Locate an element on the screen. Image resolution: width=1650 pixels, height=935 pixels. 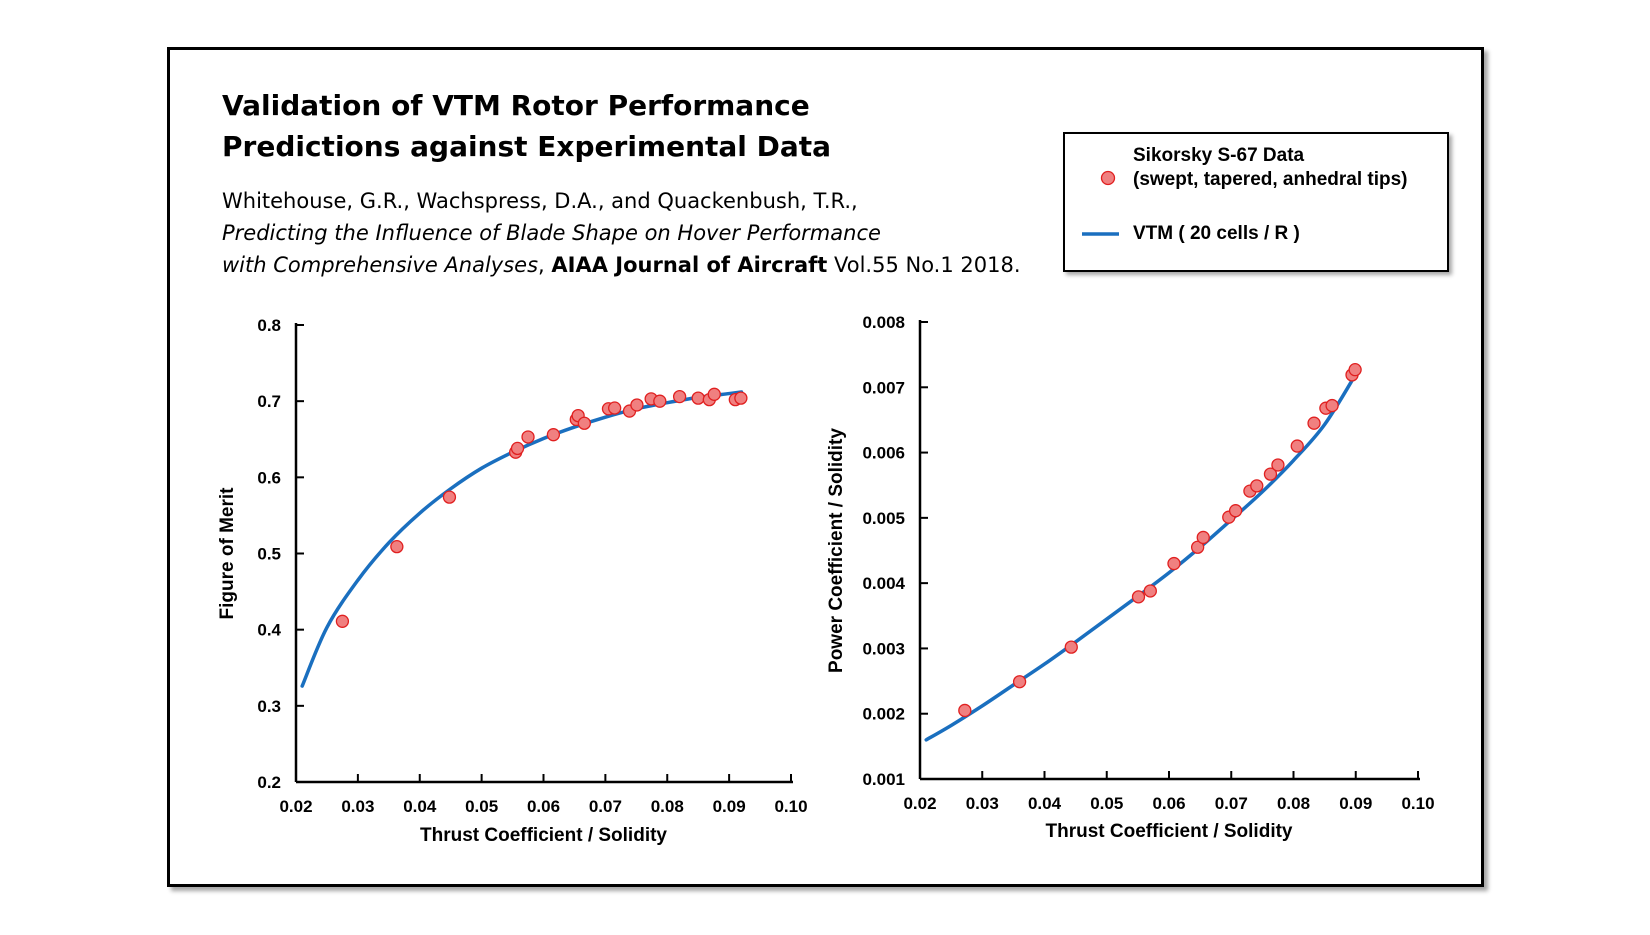
legend-marker-label-line1: Sikorsky S-67 Data is located at coordinates (1219, 155).